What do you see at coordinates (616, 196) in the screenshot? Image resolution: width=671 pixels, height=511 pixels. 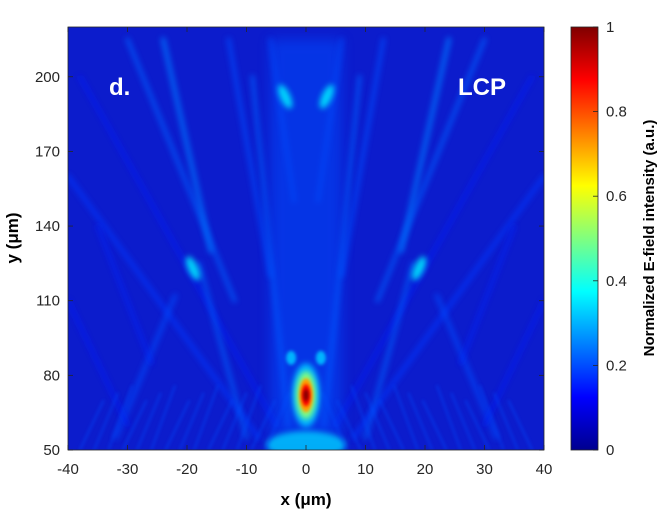 I see `colorbar-tick-label: 0.6` at bounding box center [616, 196].